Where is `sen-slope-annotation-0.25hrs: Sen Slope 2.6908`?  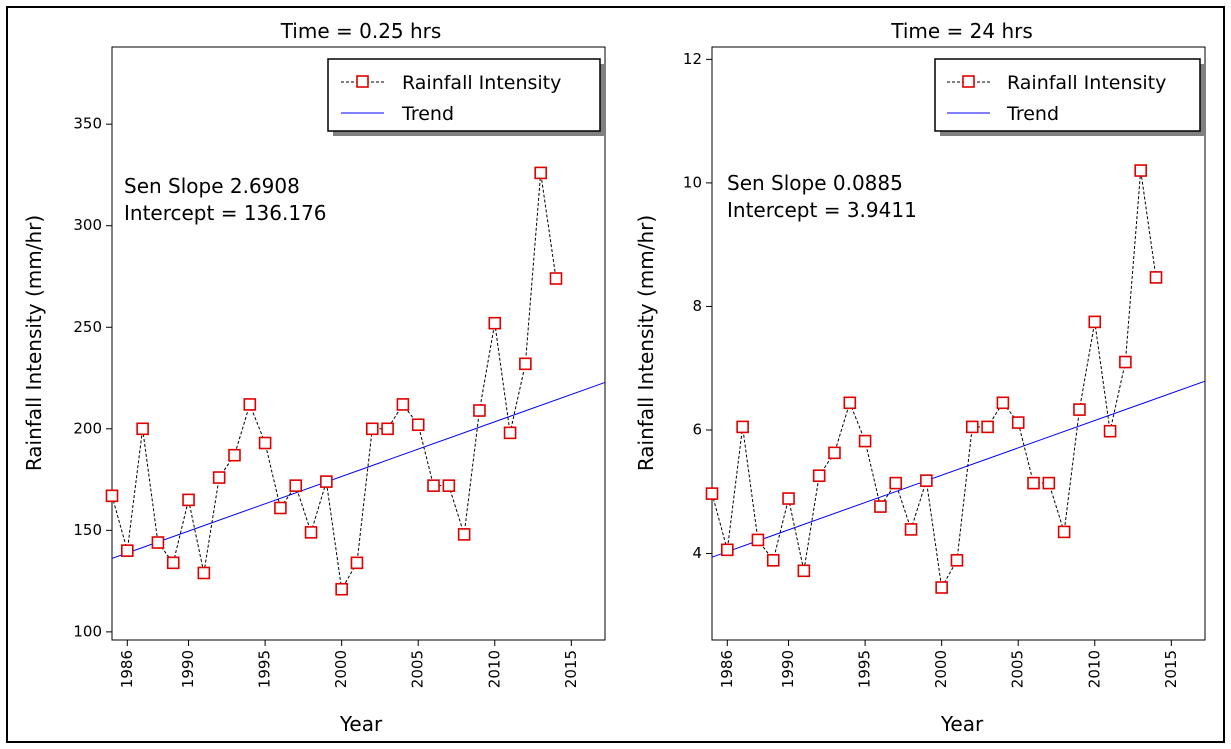 sen-slope-annotation-0.25hrs: Sen Slope 2.6908 is located at coordinates (212, 186).